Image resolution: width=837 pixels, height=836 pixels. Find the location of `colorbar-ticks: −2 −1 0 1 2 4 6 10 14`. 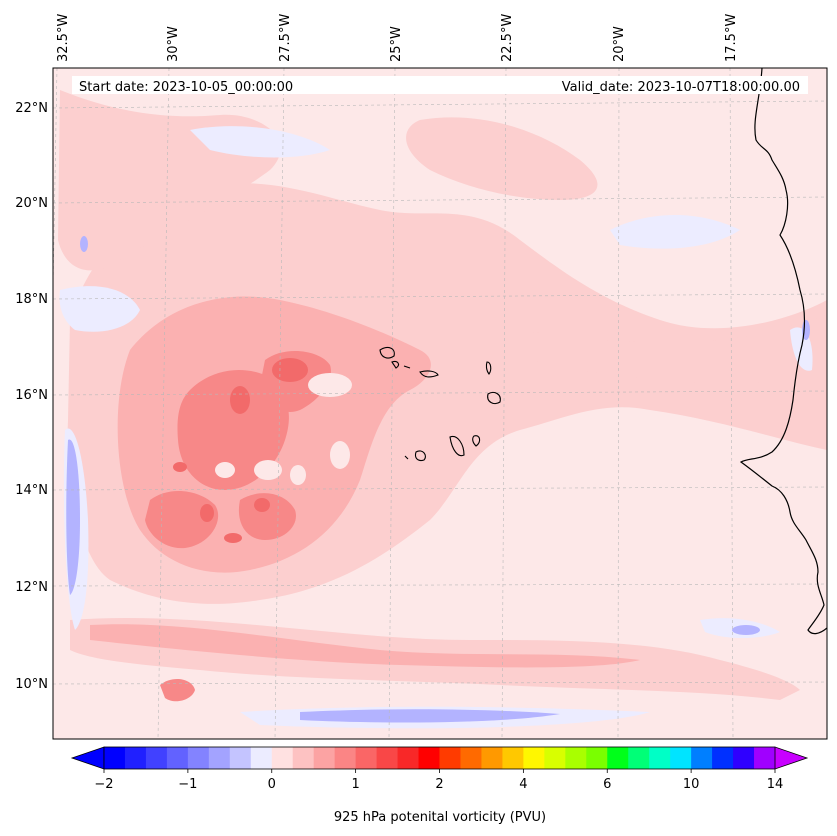

colorbar-ticks: −2 −1 0 1 2 4 6 10 14 is located at coordinates (438, 780).